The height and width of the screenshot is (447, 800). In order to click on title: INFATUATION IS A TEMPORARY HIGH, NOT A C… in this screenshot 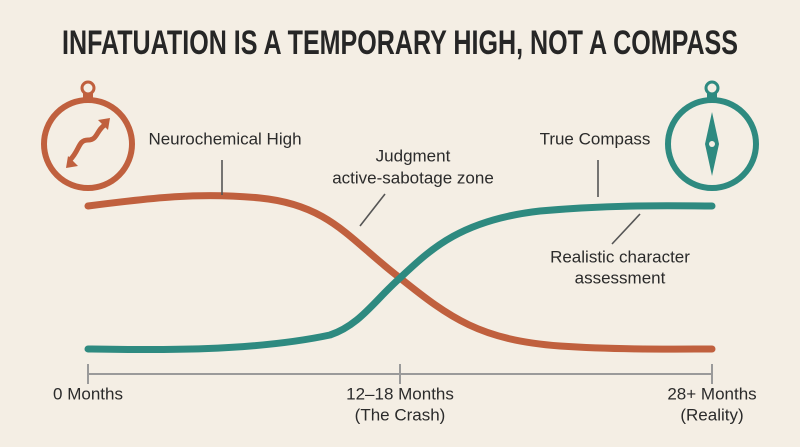, I will do `click(400, 43)`.